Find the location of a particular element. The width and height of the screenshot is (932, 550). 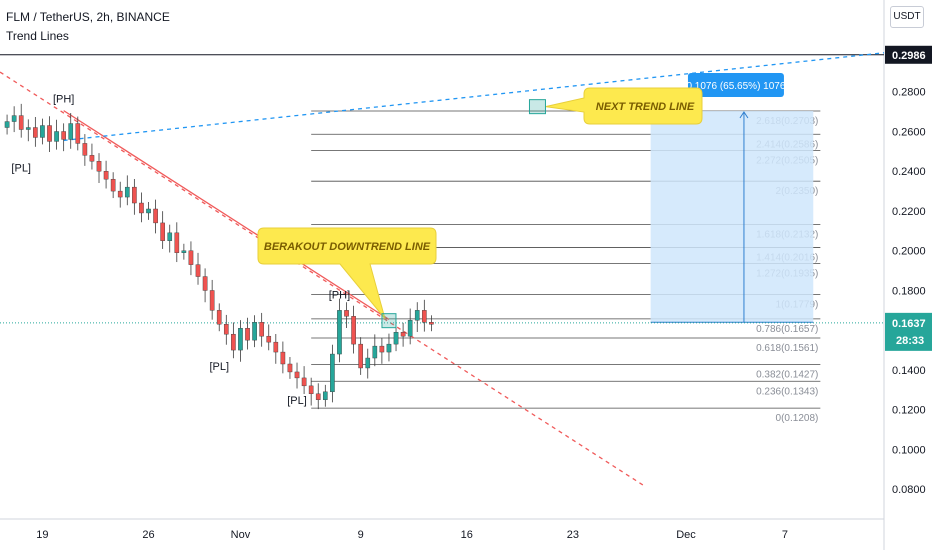

currency-button: USDT is located at coordinates (907, 17).